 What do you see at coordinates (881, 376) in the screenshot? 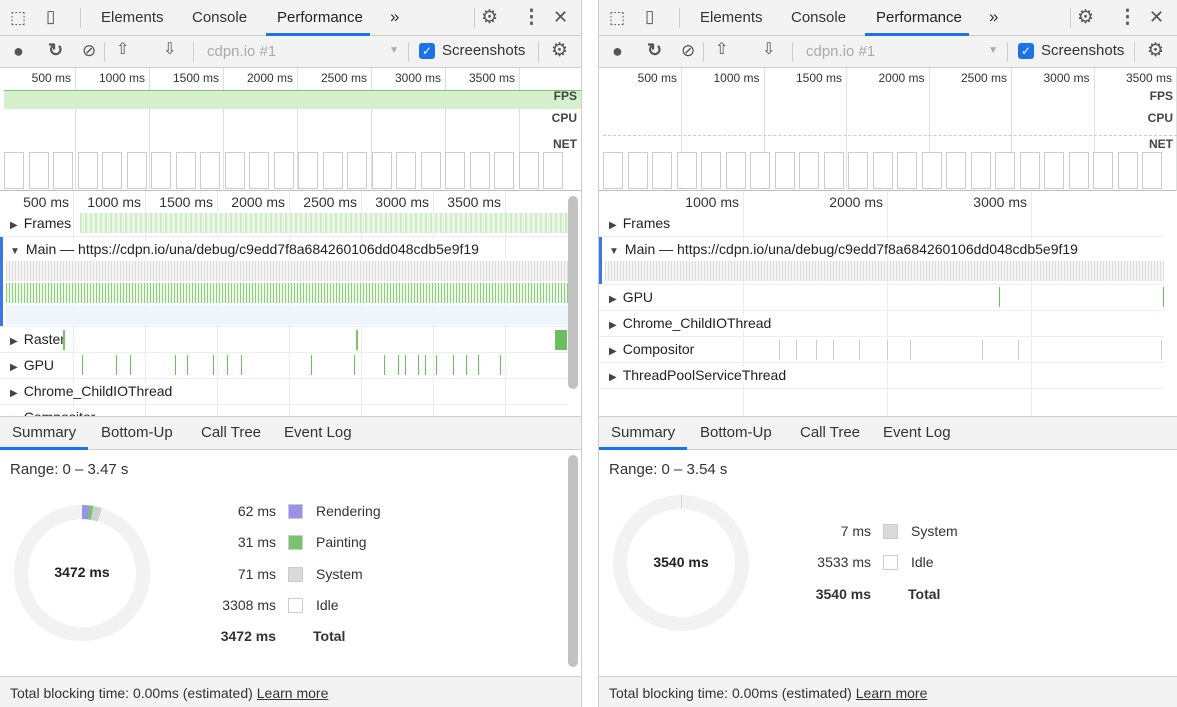
I see `track-threadpoolservicethread: ▶ ThreadPoolServiceThread` at bounding box center [881, 376].